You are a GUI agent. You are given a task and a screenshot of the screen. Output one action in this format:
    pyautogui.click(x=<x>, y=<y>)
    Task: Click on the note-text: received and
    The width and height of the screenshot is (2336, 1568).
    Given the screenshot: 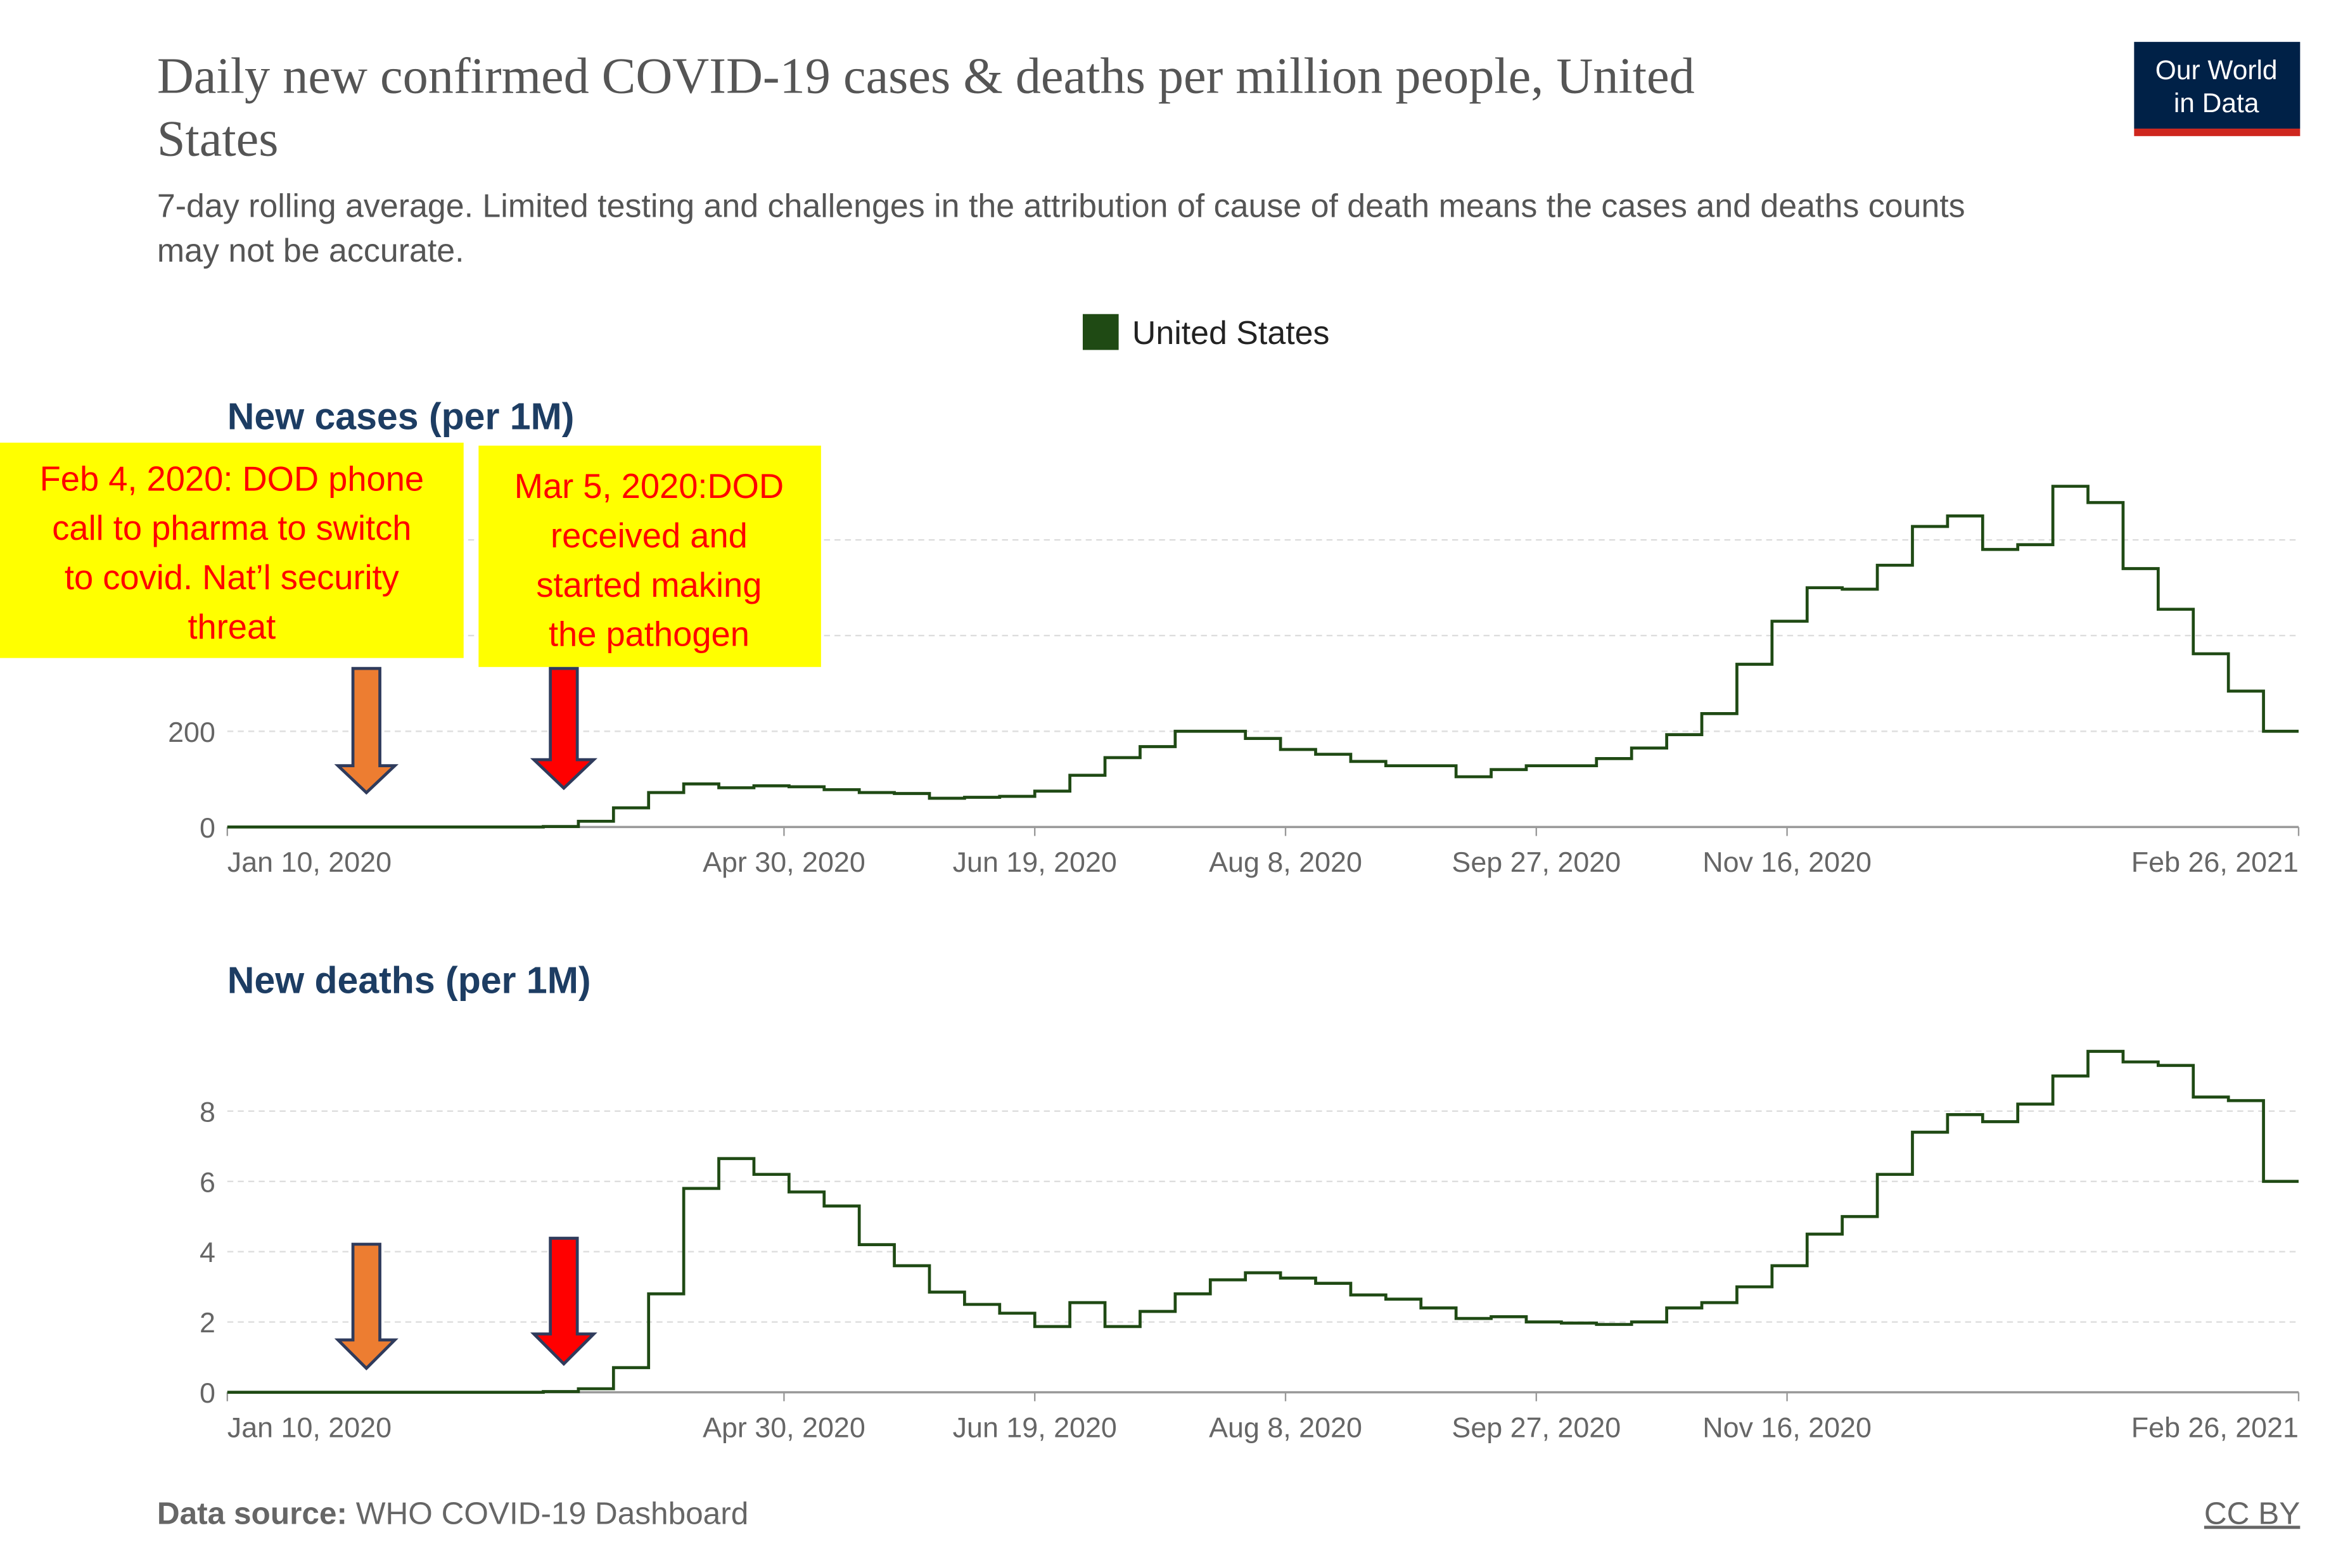 What is the action you would take?
    pyautogui.click(x=649, y=535)
    